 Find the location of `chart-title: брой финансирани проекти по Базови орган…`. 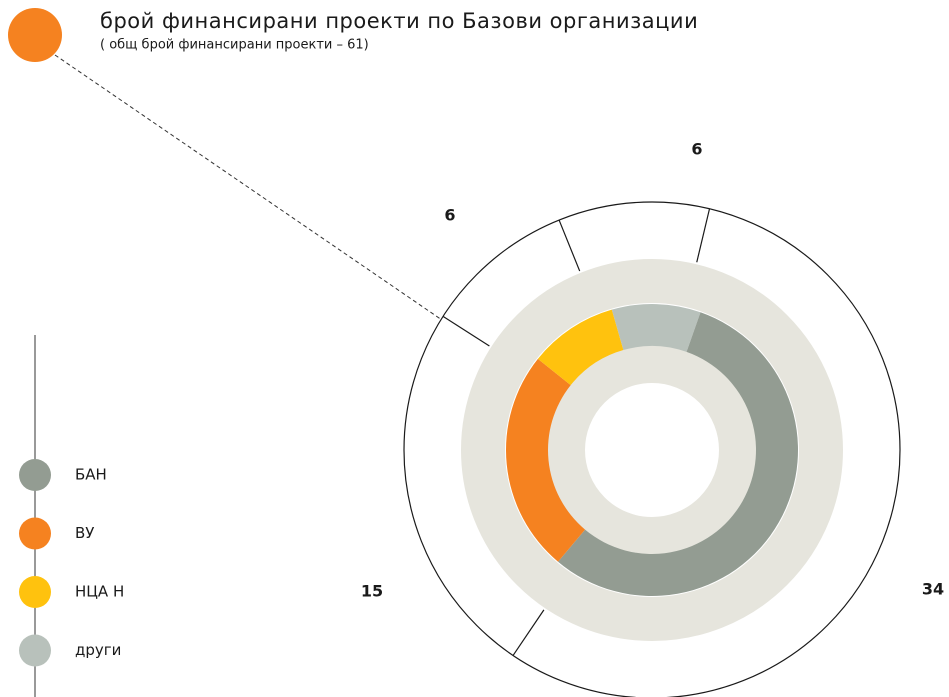

chart-title: брой финансирани проекти по Базови орган… is located at coordinates (399, 21).